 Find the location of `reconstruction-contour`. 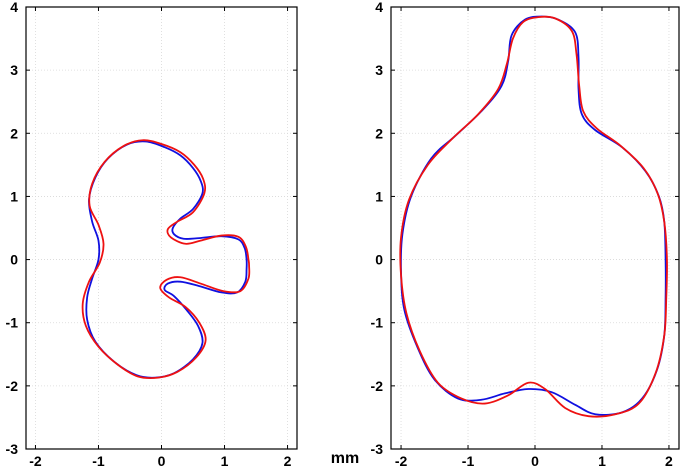

reconstruction-contour is located at coordinates (166, 259).